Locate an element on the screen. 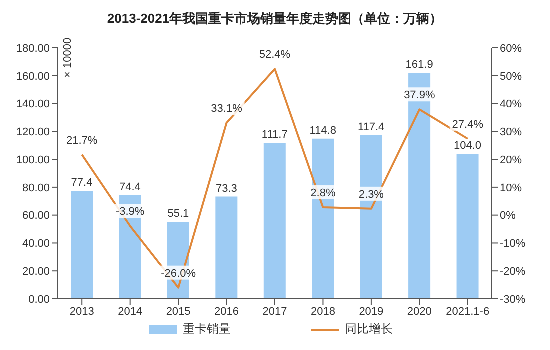 This screenshot has width=550, height=350. data-label: -3.9% is located at coordinates (130, 212).